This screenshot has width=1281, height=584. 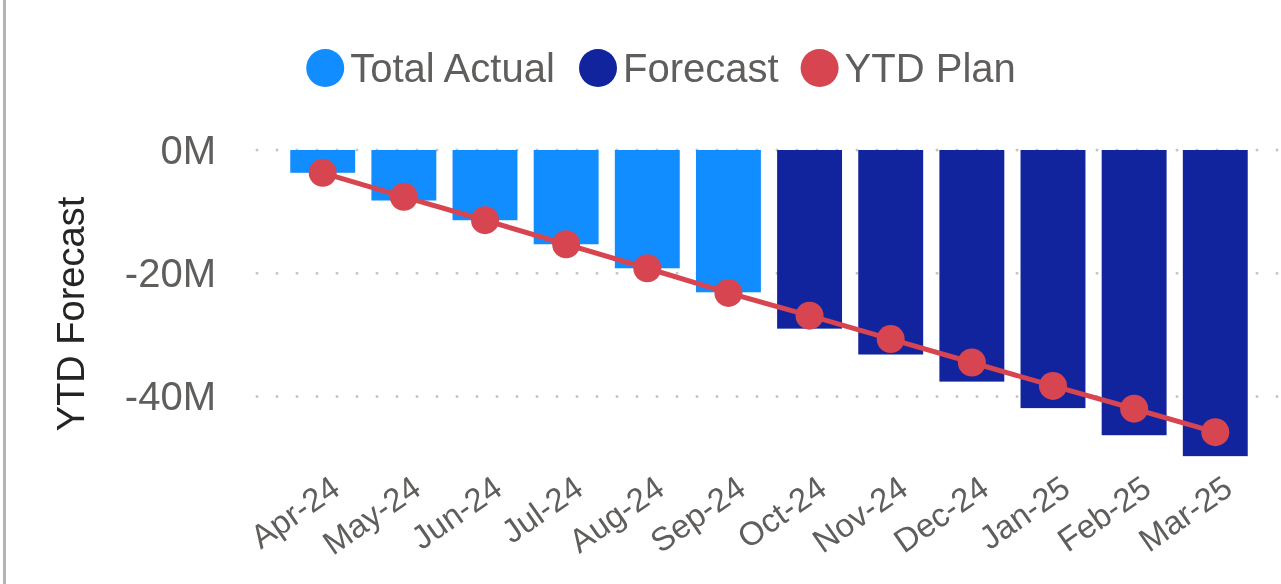 What do you see at coordinates (452, 68) in the screenshot?
I see `legend-label: Total Actual` at bounding box center [452, 68].